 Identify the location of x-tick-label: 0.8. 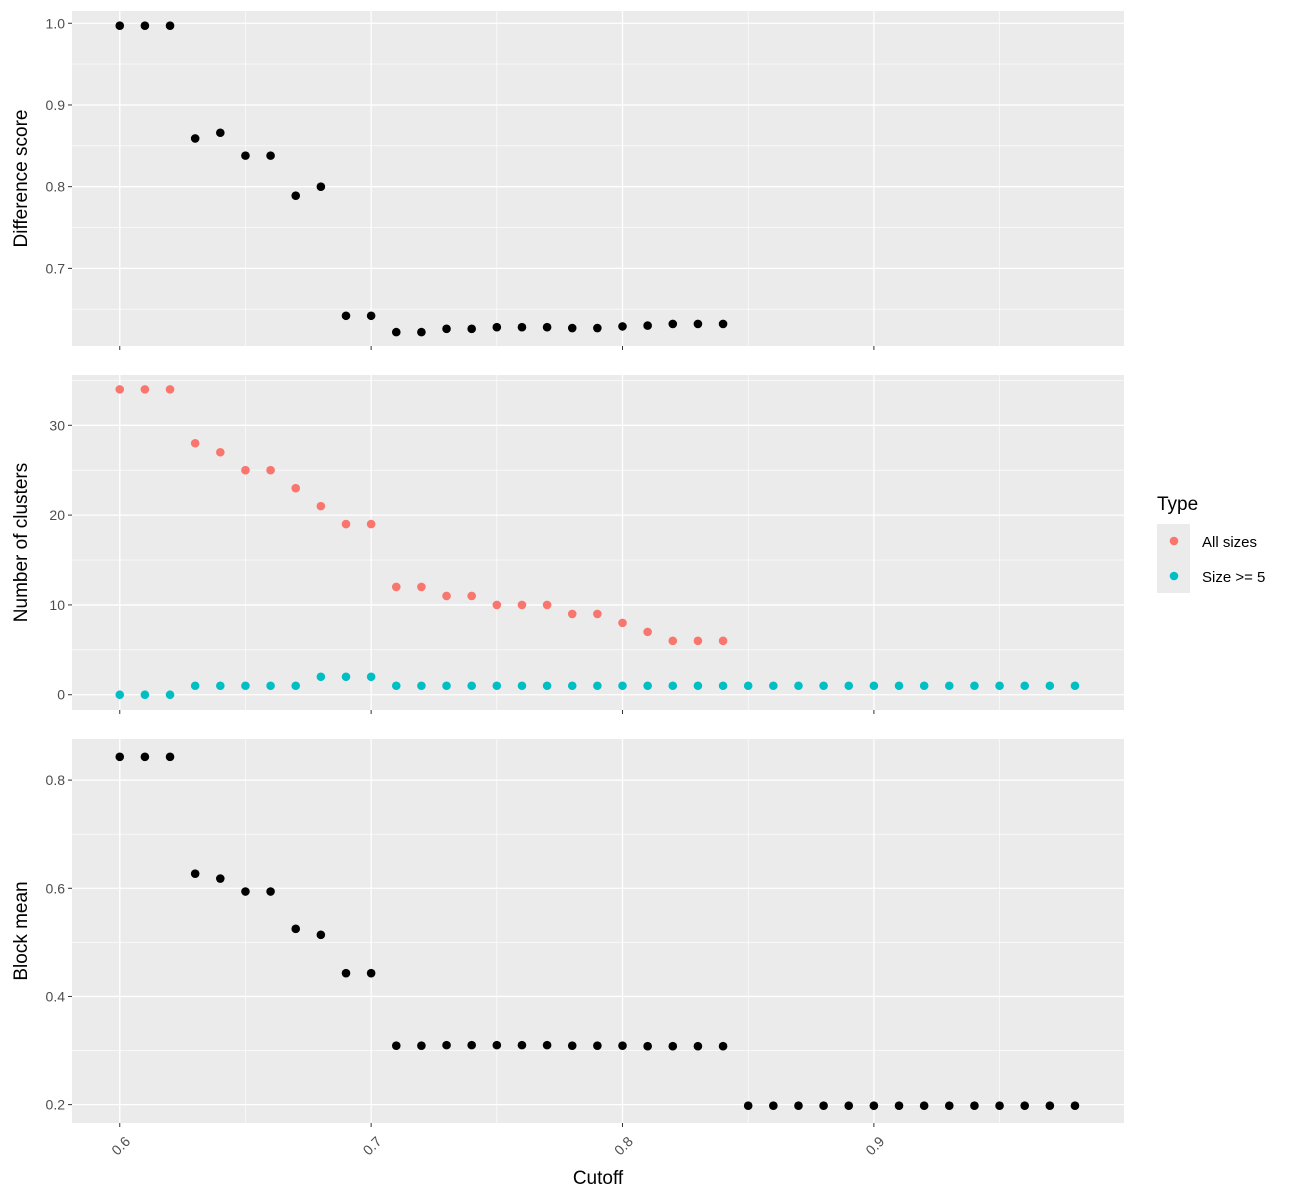
(623, 1145).